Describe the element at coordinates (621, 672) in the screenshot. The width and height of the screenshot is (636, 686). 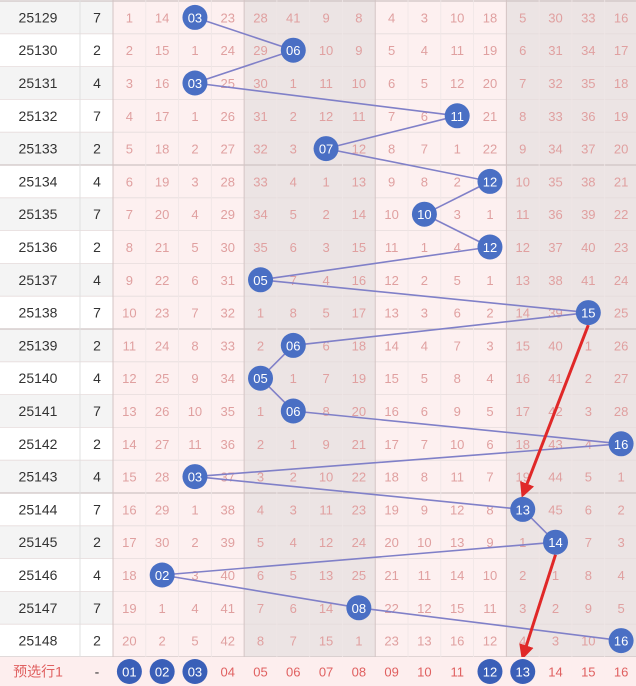
I see `footer-number: 16` at that location.